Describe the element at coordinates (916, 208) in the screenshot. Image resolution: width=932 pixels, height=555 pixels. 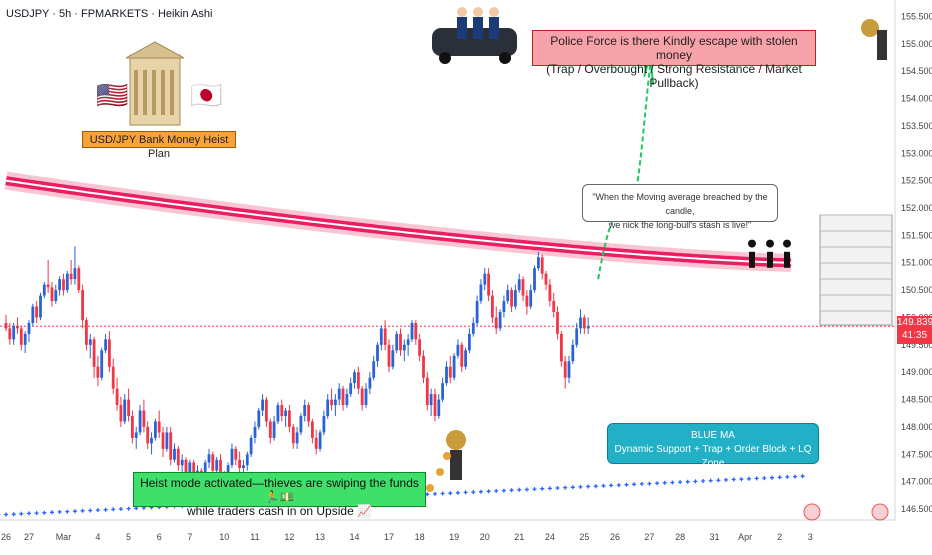
I see `y-tick-label: 152.000` at that location.